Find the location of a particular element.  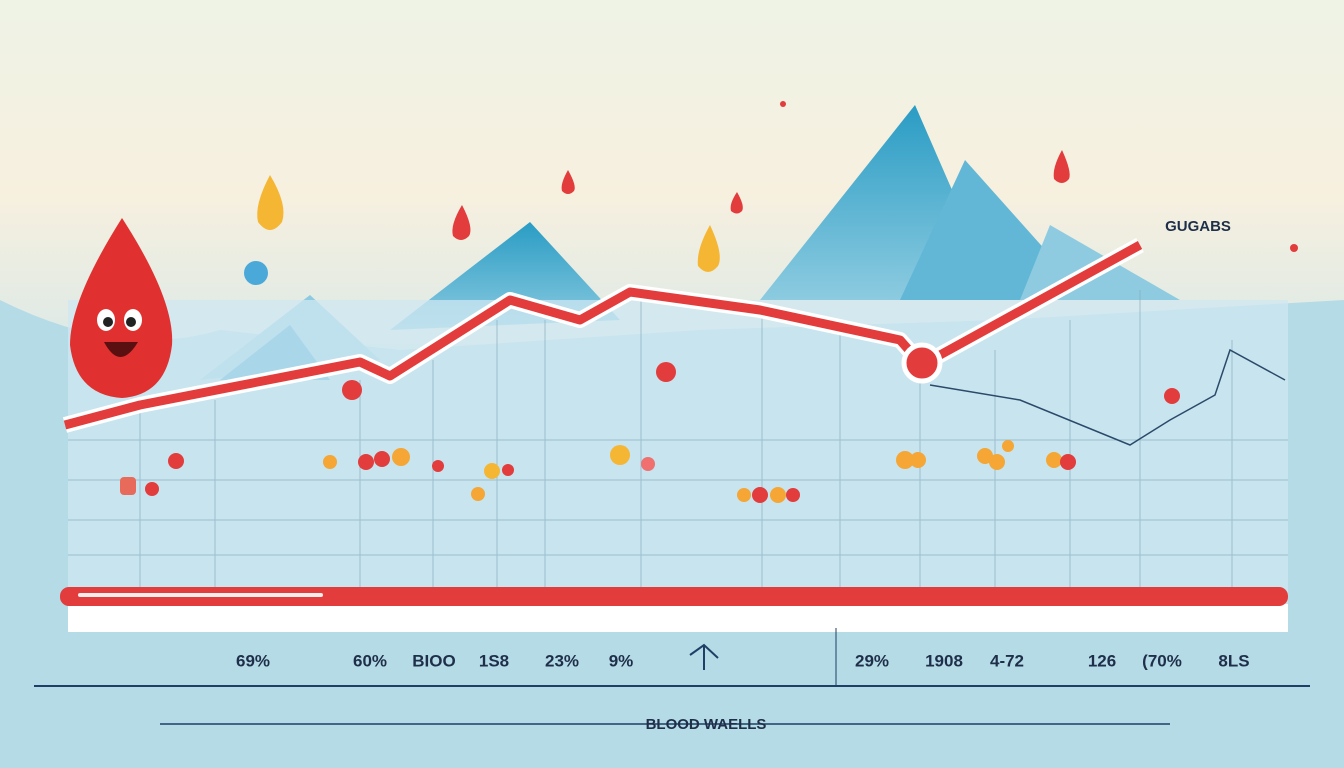

label: 126 is located at coordinates (1102, 660).